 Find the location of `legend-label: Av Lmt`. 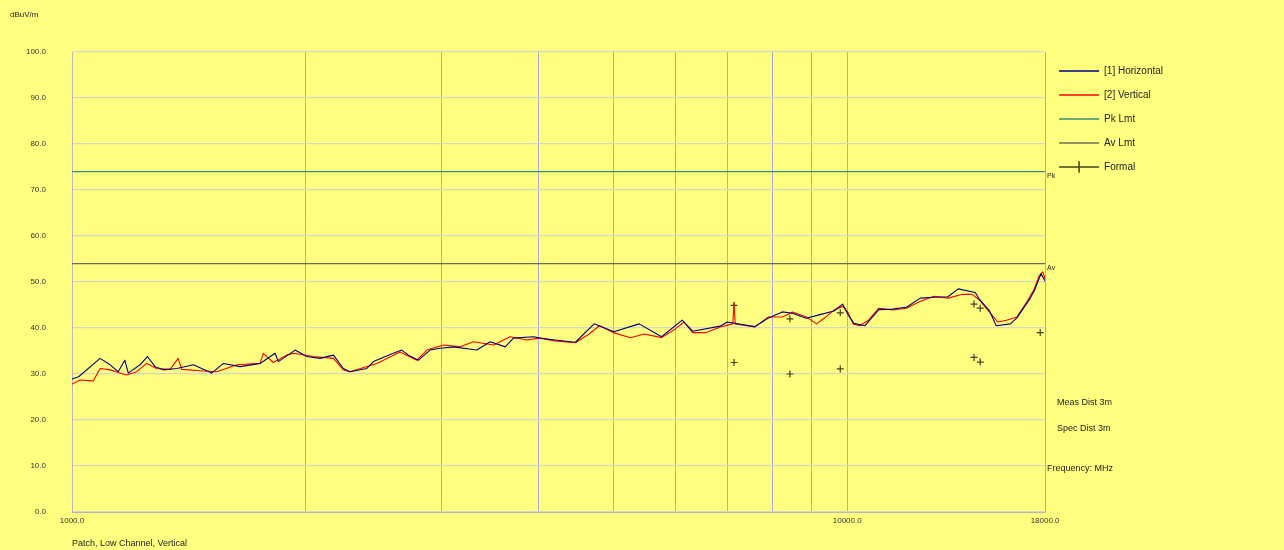

legend-label: Av Lmt is located at coordinates (1120, 142).